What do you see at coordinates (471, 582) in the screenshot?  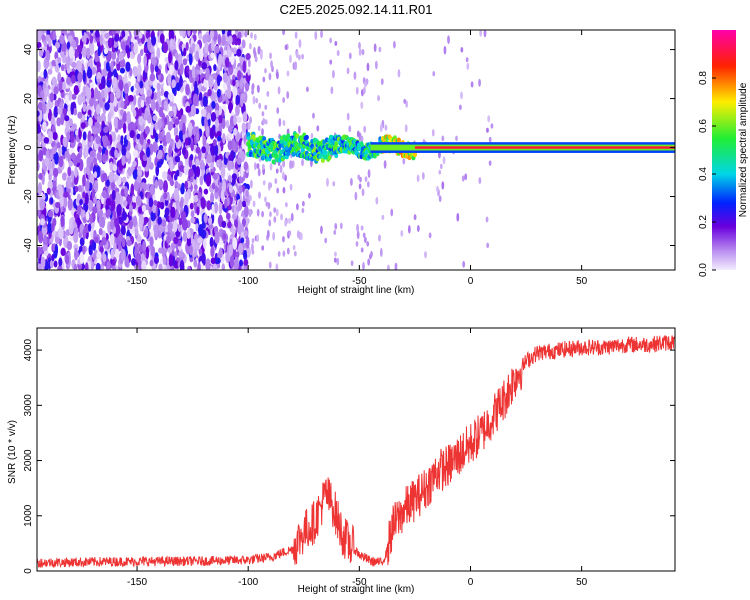 I see `snr-x-tick-label: 0` at bounding box center [471, 582].